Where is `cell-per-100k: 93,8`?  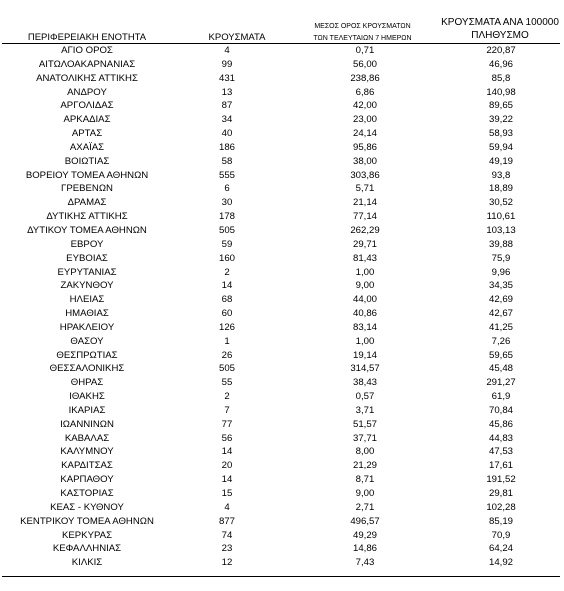
cell-per-100k: 93,8 is located at coordinates (501, 175).